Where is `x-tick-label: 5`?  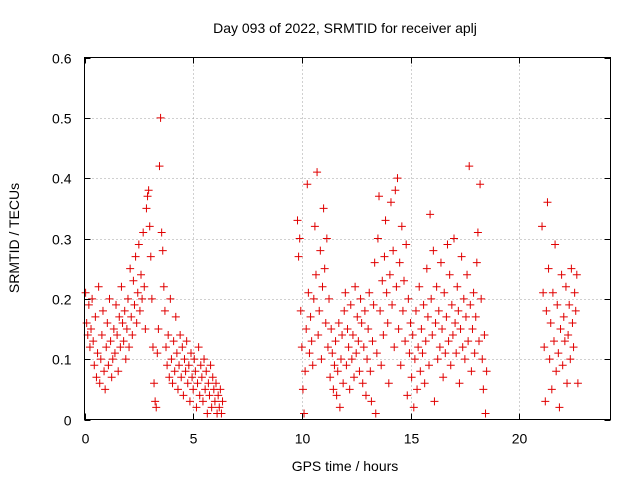
x-tick-label: 5 is located at coordinates (194, 439).